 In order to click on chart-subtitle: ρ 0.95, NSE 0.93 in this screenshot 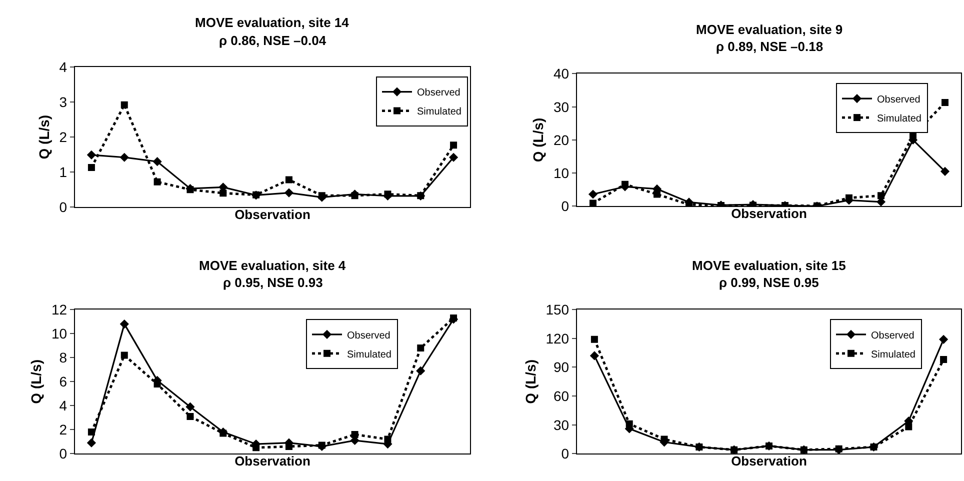, I will do `click(273, 282)`.